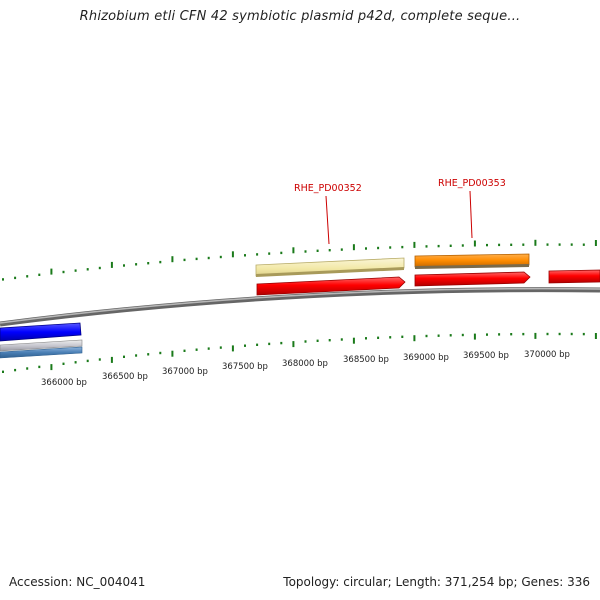 Image resolution: width=600 pixels, height=600 pixels. I want to click on bp-label: 368500 bp, so click(366, 360).